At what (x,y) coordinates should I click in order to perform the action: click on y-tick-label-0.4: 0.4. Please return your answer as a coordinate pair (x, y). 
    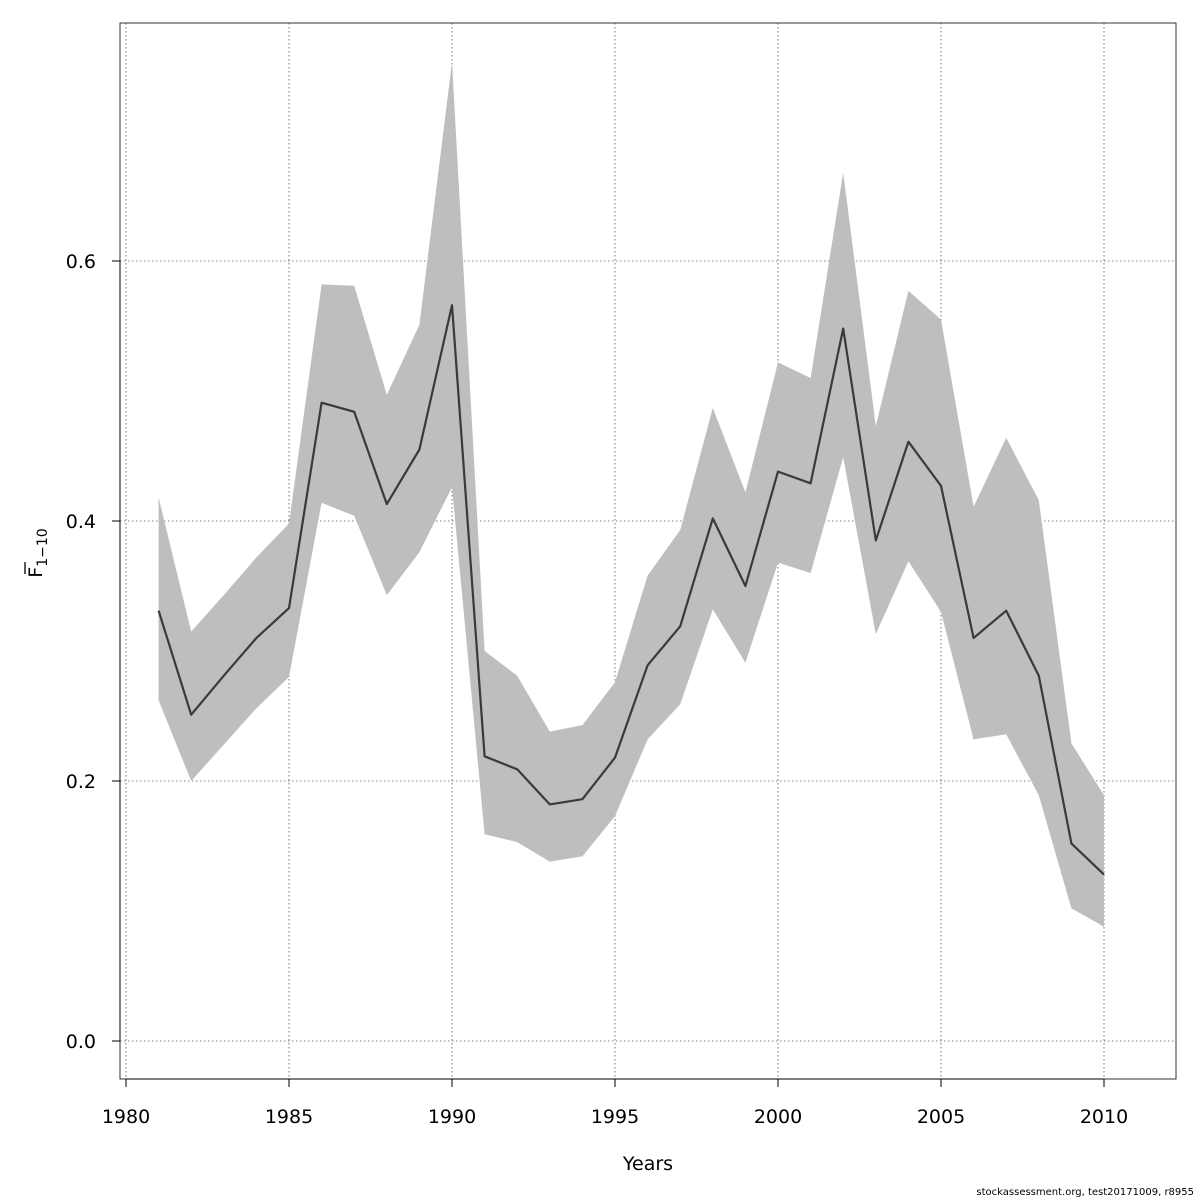
    Looking at the image, I should click on (81, 522).